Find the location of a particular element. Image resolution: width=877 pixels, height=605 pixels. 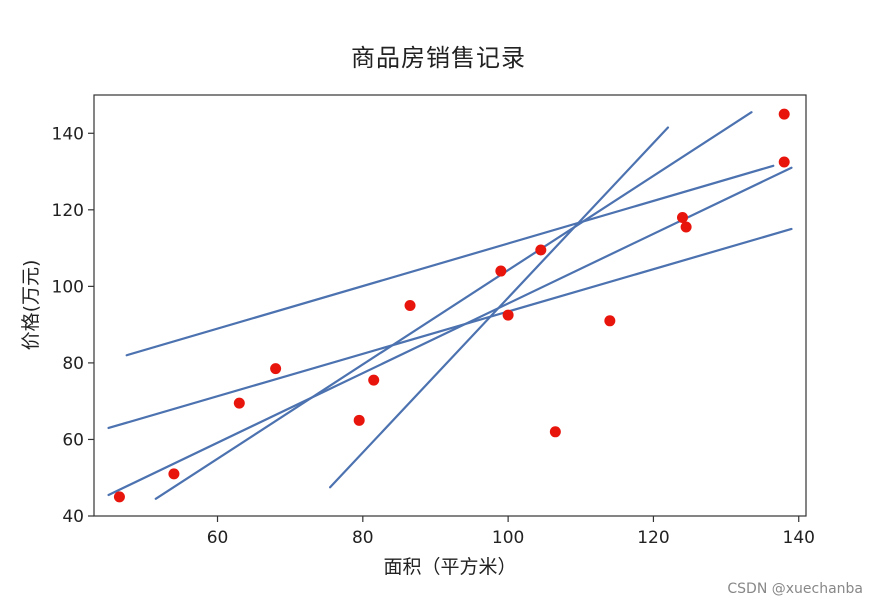

x-tick-label: 120 is located at coordinates (653, 538).